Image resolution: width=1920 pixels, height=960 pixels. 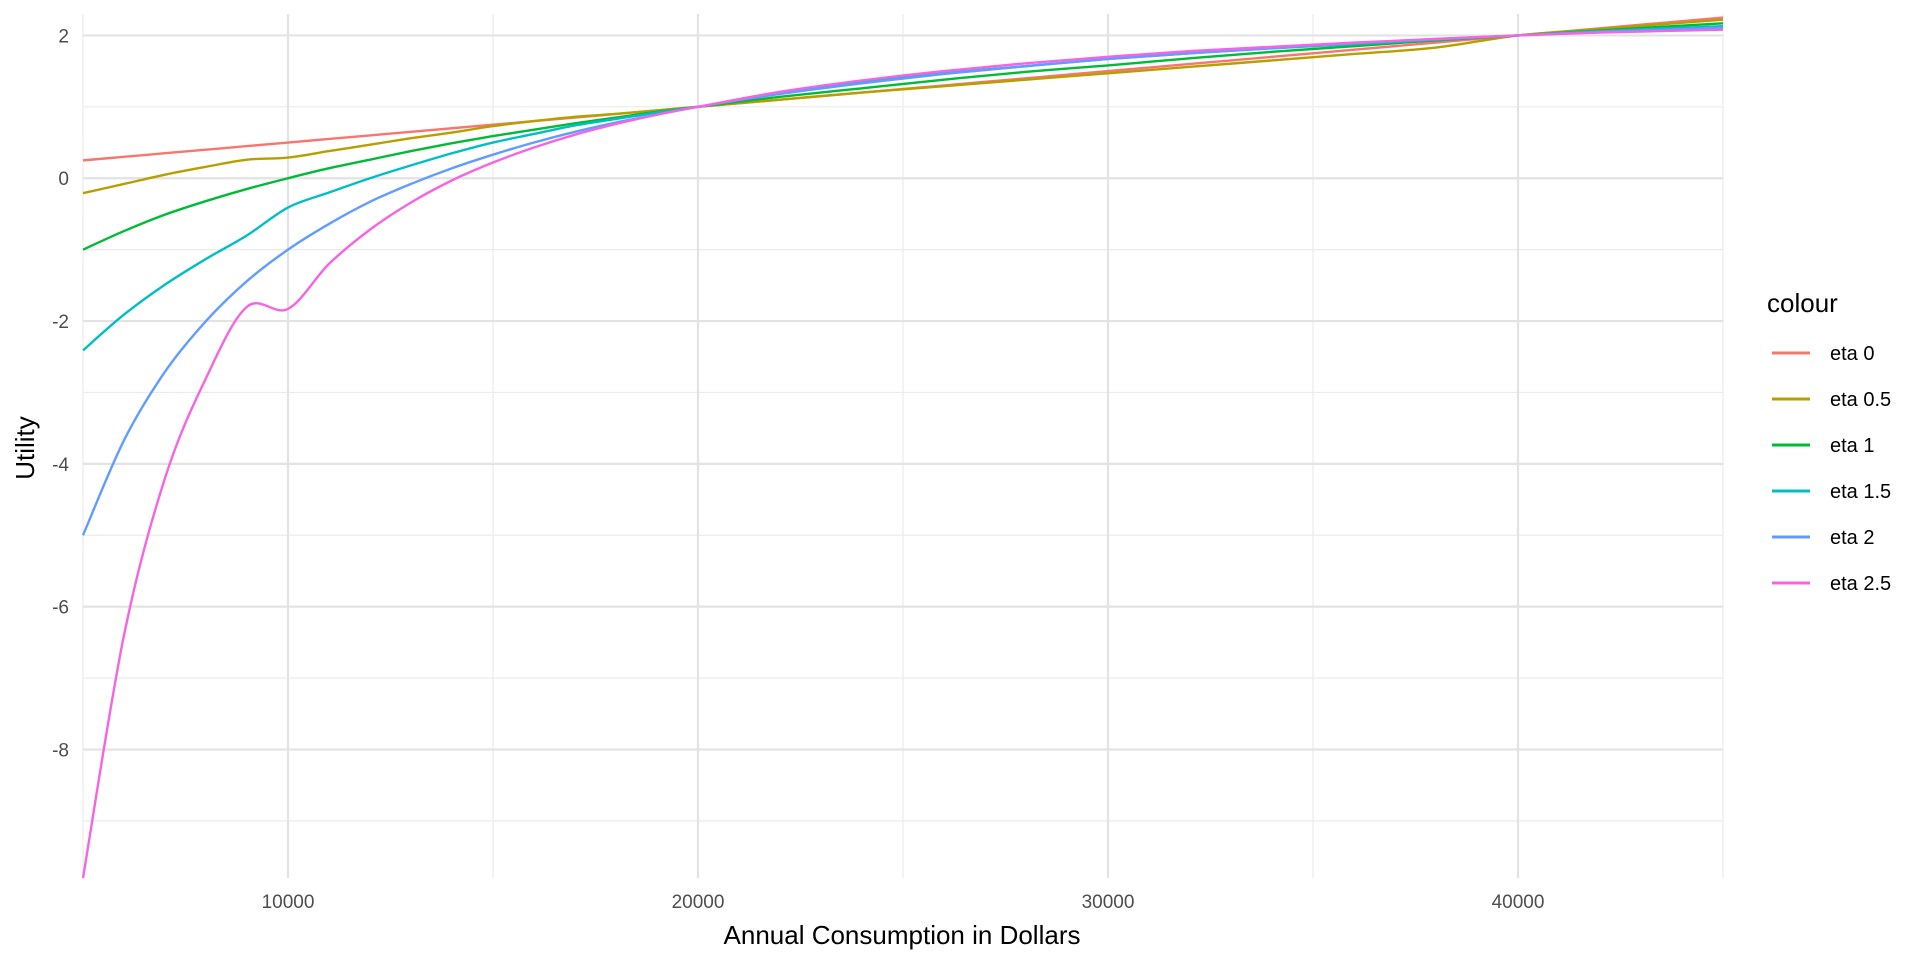 I want to click on legend-item: eta 1.5, so click(x=1831, y=492).